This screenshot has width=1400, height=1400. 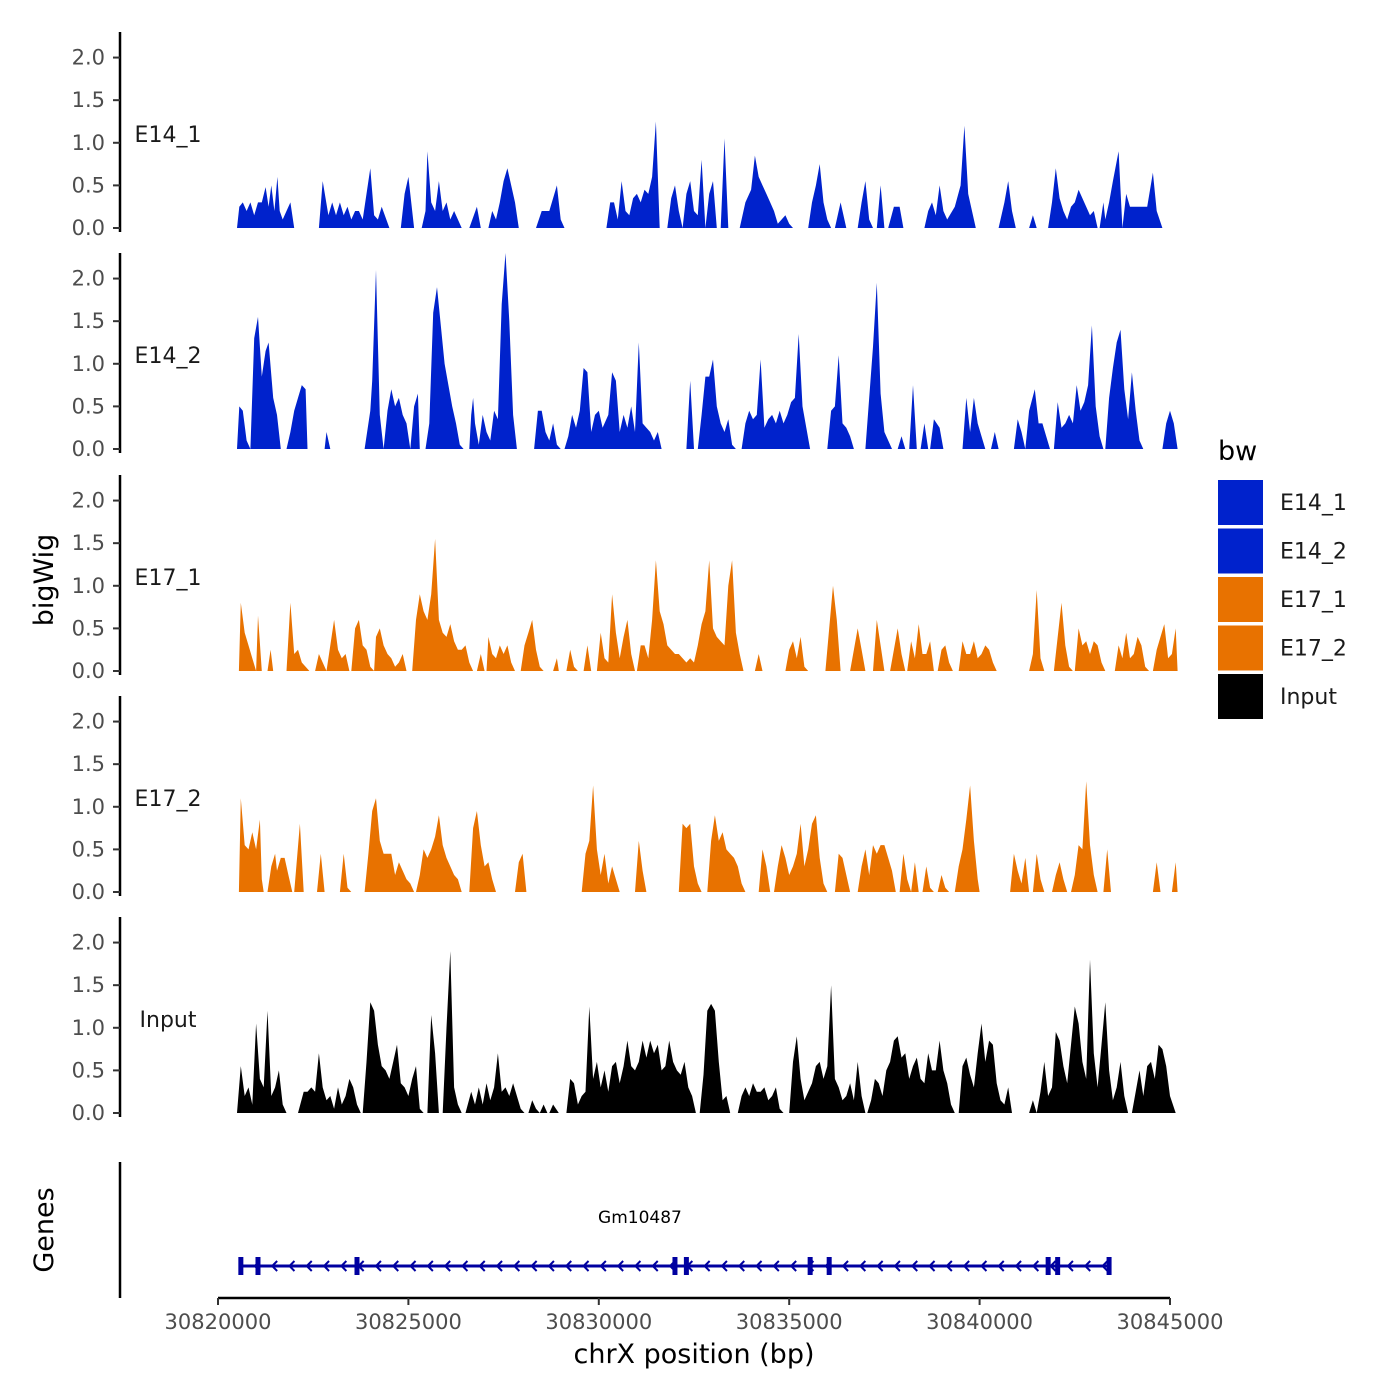 What do you see at coordinates (168, 135) in the screenshot?
I see `track-label: E14_1` at bounding box center [168, 135].